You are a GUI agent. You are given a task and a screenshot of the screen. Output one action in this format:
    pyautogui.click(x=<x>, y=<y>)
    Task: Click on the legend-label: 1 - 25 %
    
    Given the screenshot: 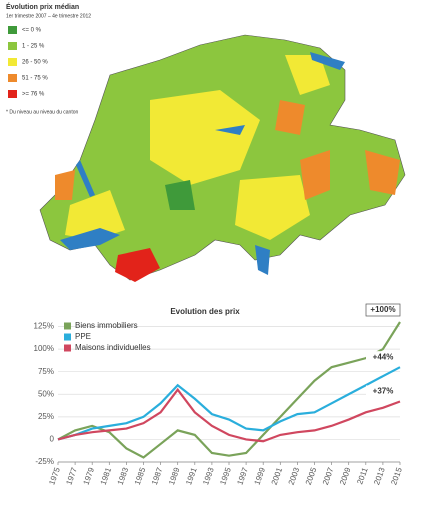 What is the action you would take?
    pyautogui.click(x=33, y=47)
    